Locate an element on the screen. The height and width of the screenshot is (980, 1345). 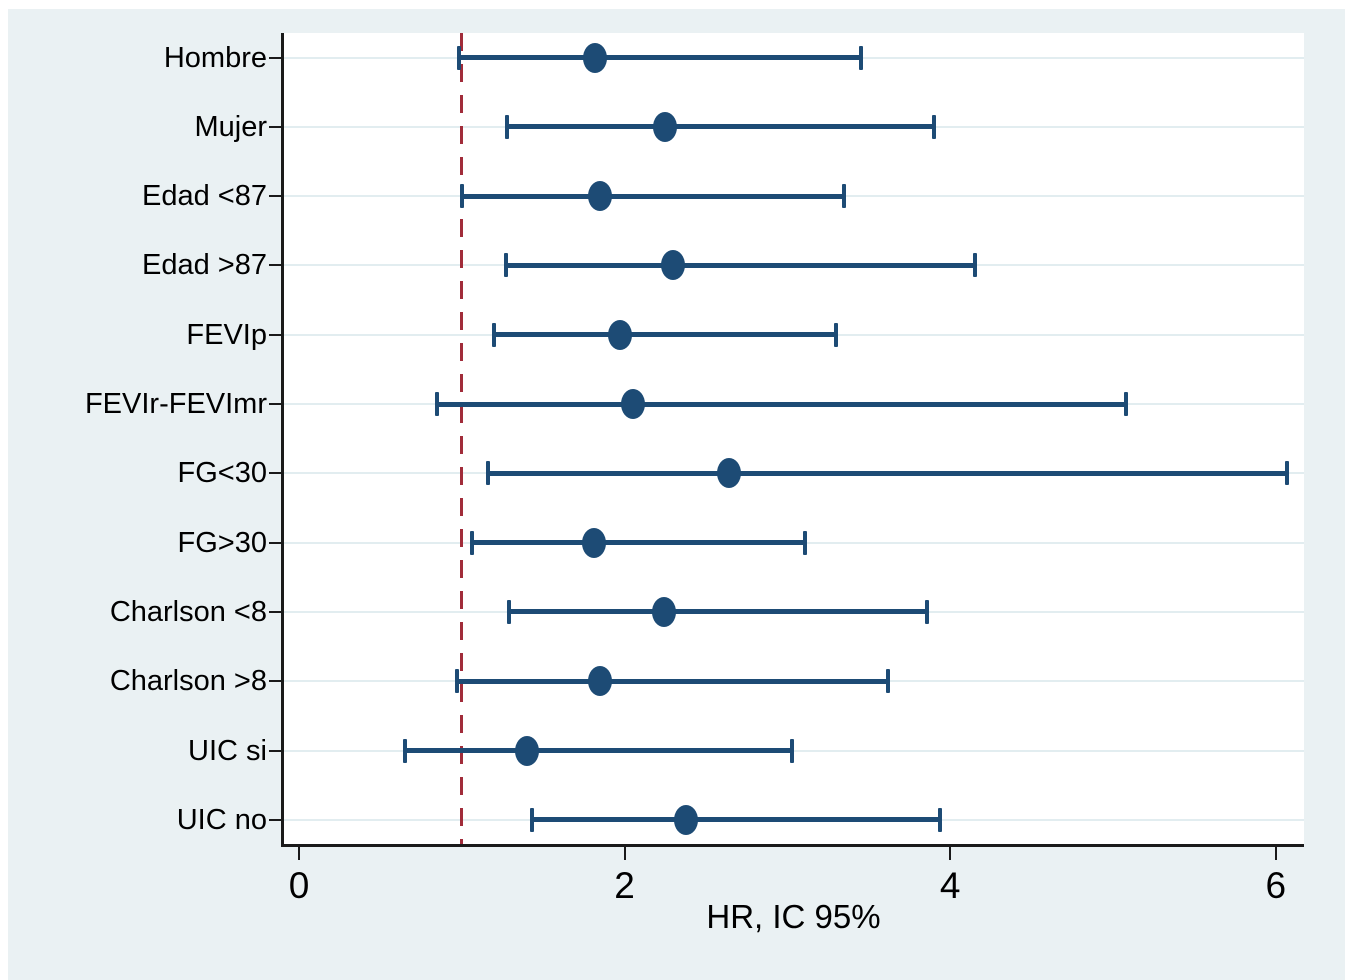
row-label: Charlson <8 is located at coordinates (188, 611).